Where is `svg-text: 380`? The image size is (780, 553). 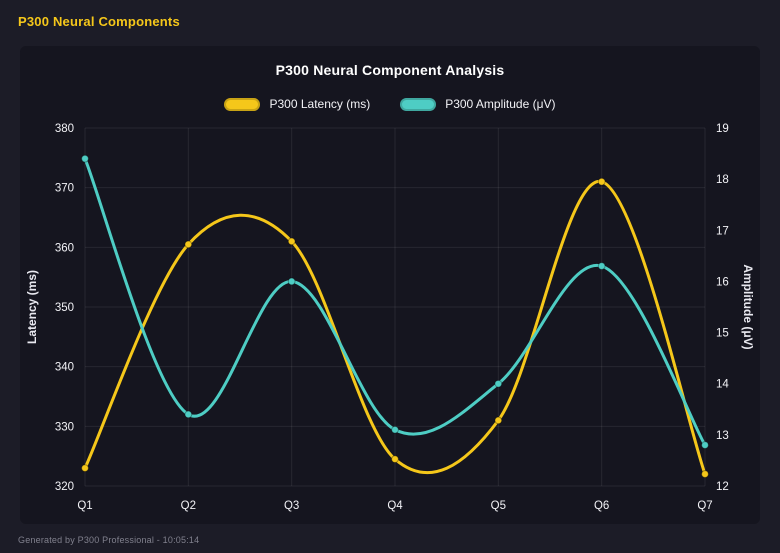
svg-text: 380 is located at coordinates (64, 129).